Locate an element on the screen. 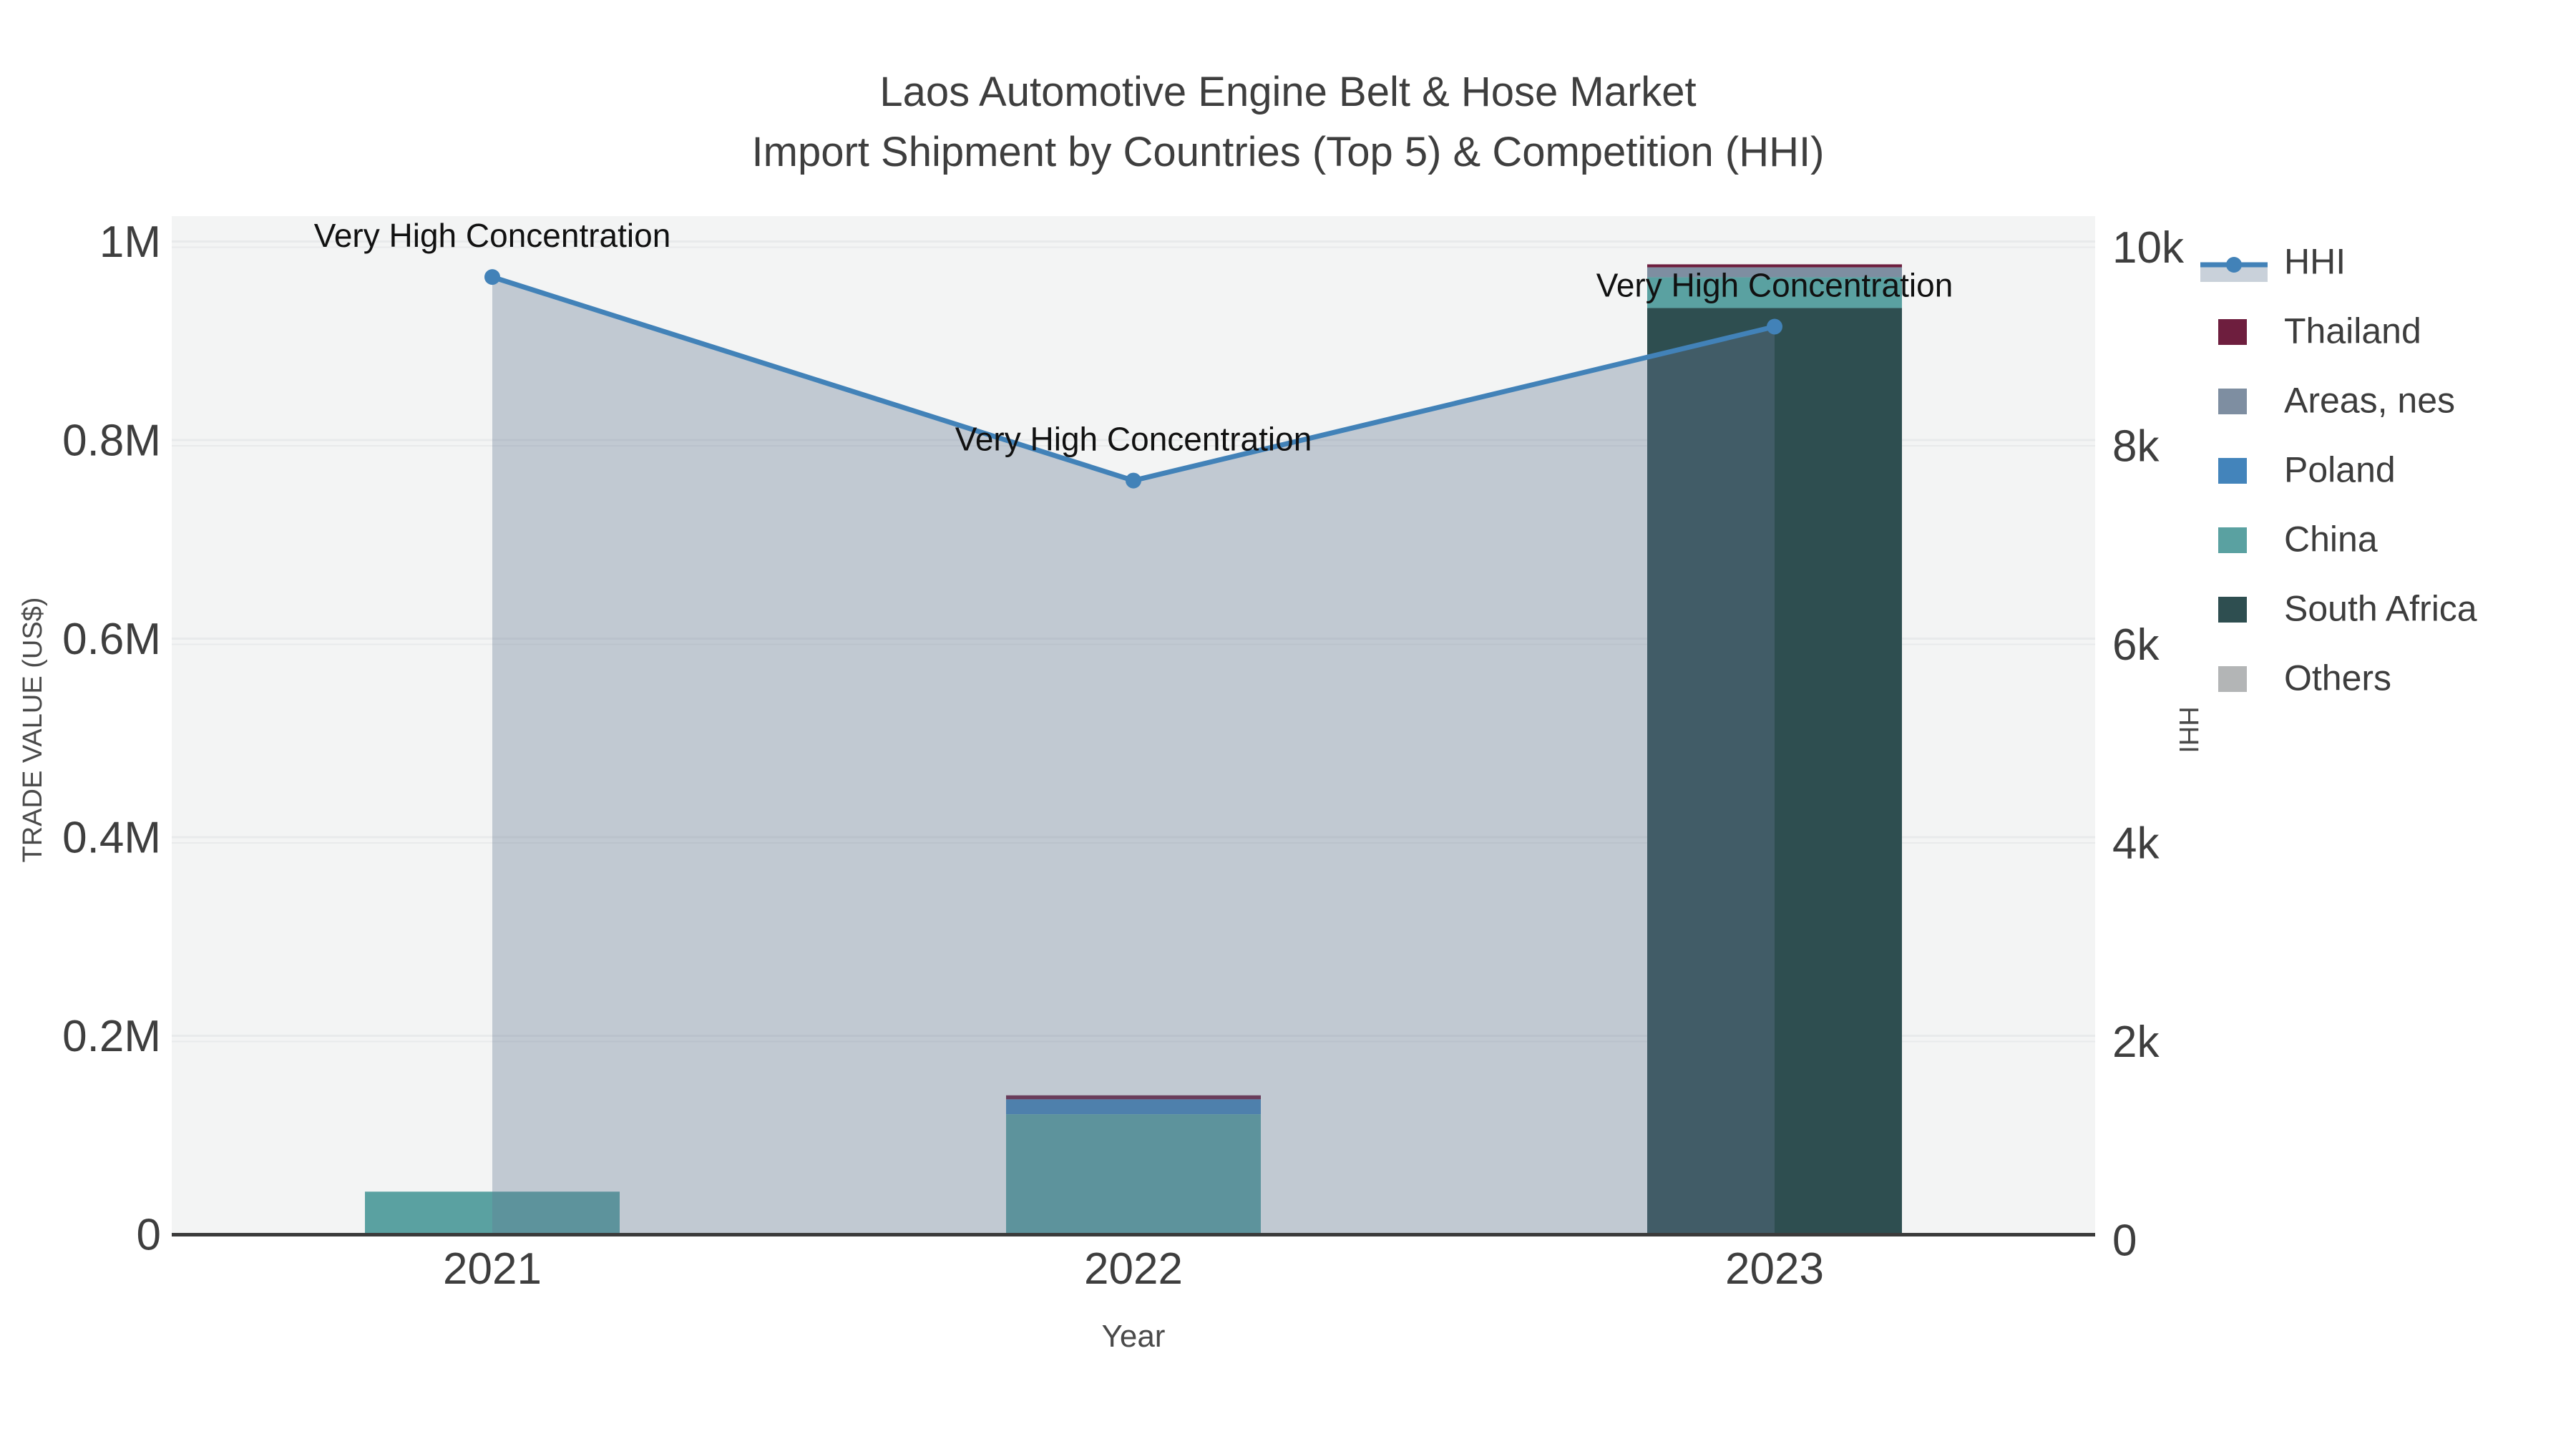 This screenshot has height=1449, width=2576. hhi-marker-2023 is located at coordinates (1775, 326).